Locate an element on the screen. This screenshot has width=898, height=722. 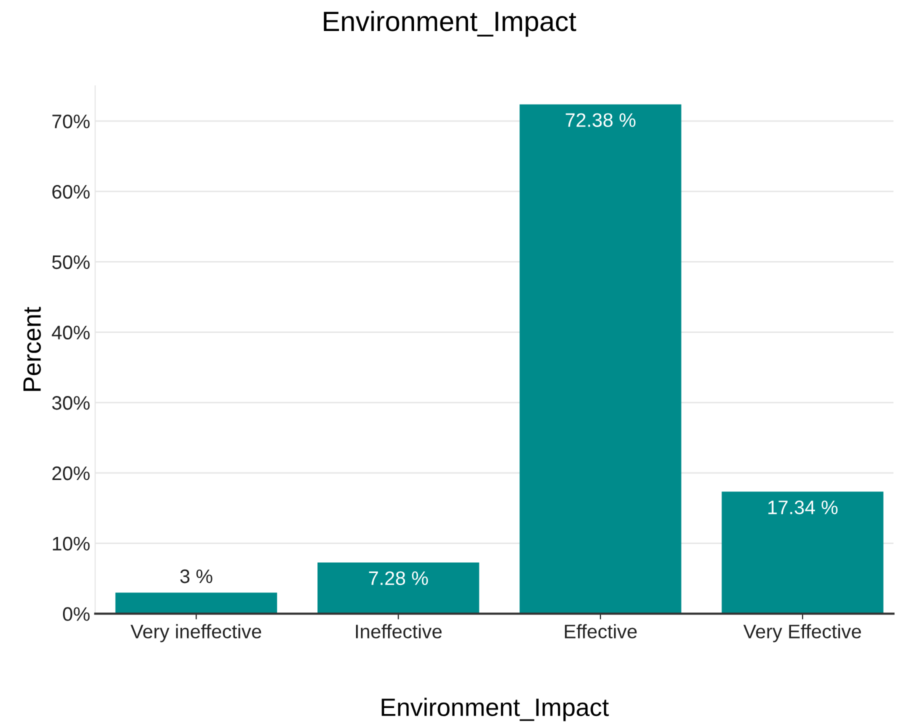
x-tick-label: Very ineffective is located at coordinates (196, 633).